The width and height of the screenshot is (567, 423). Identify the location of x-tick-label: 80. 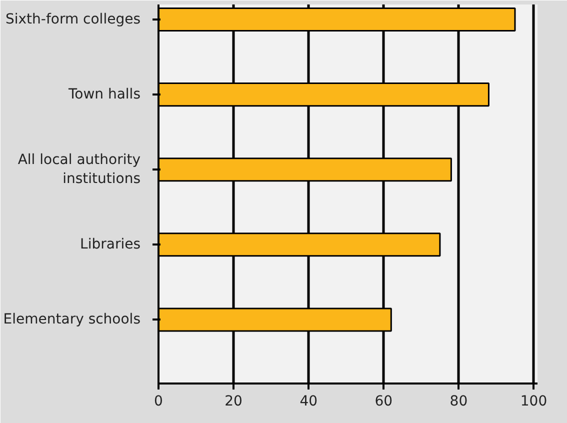
(459, 402).